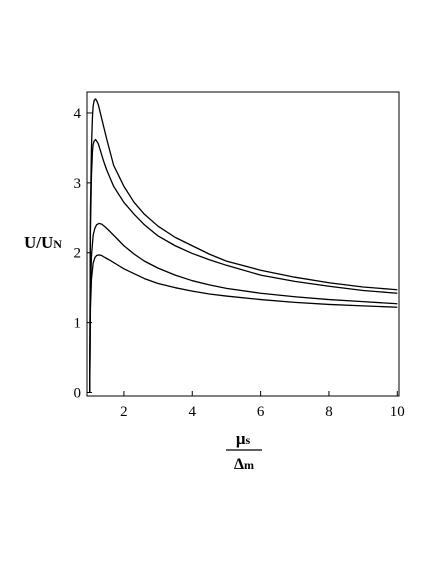 Image resolution: width=436 pixels, height=564 pixels. What do you see at coordinates (249, 465) in the screenshot?
I see `x-axis-label-denominator-sub: m` at bounding box center [249, 465].